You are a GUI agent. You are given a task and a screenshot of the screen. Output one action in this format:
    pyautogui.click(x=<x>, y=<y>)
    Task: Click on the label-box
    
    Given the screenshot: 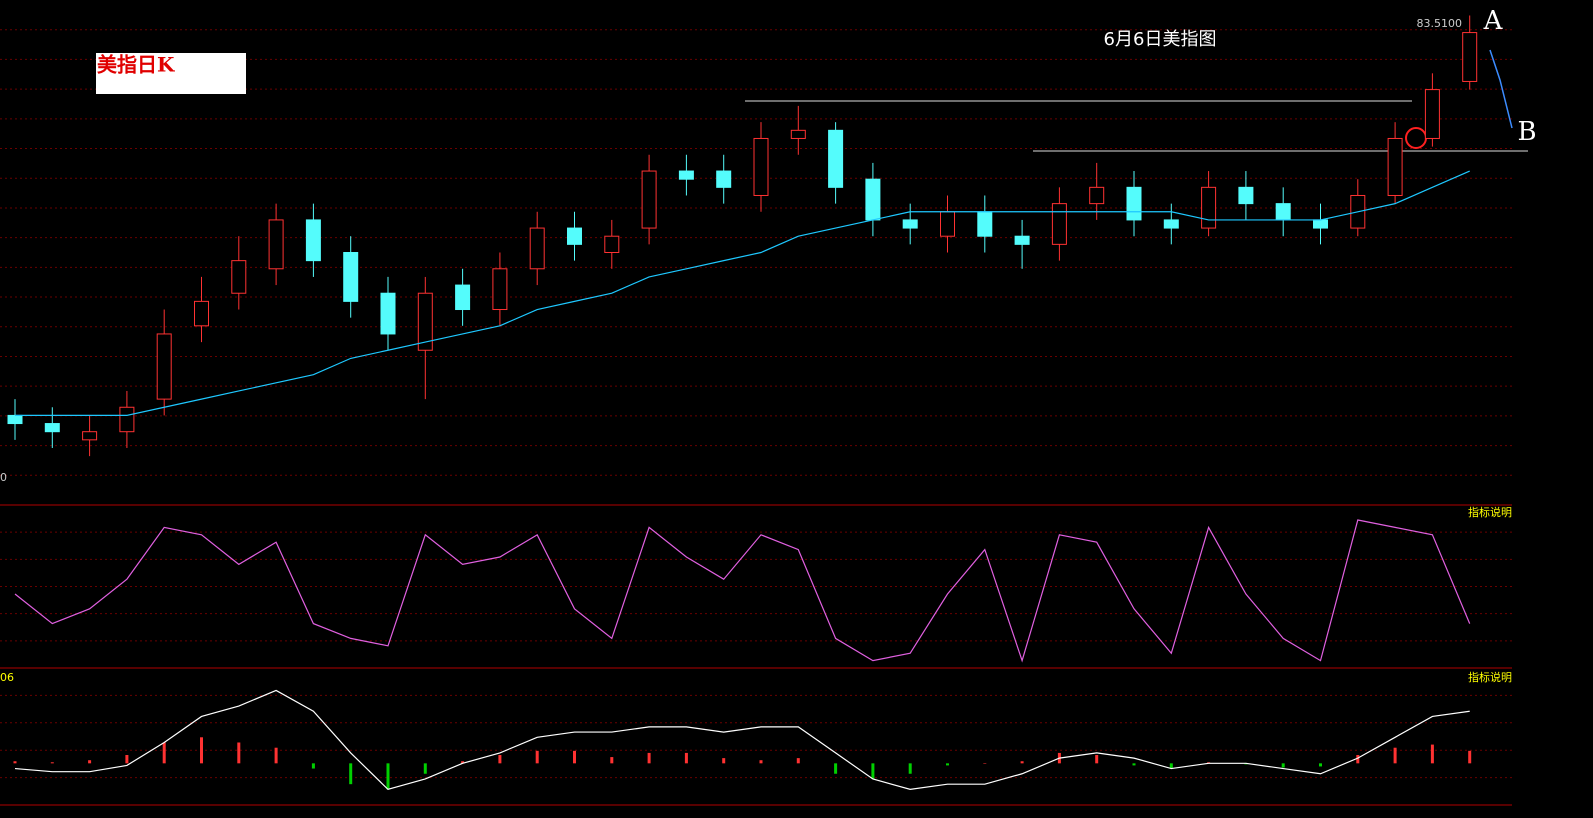 What is the action you would take?
    pyautogui.click(x=171, y=73)
    